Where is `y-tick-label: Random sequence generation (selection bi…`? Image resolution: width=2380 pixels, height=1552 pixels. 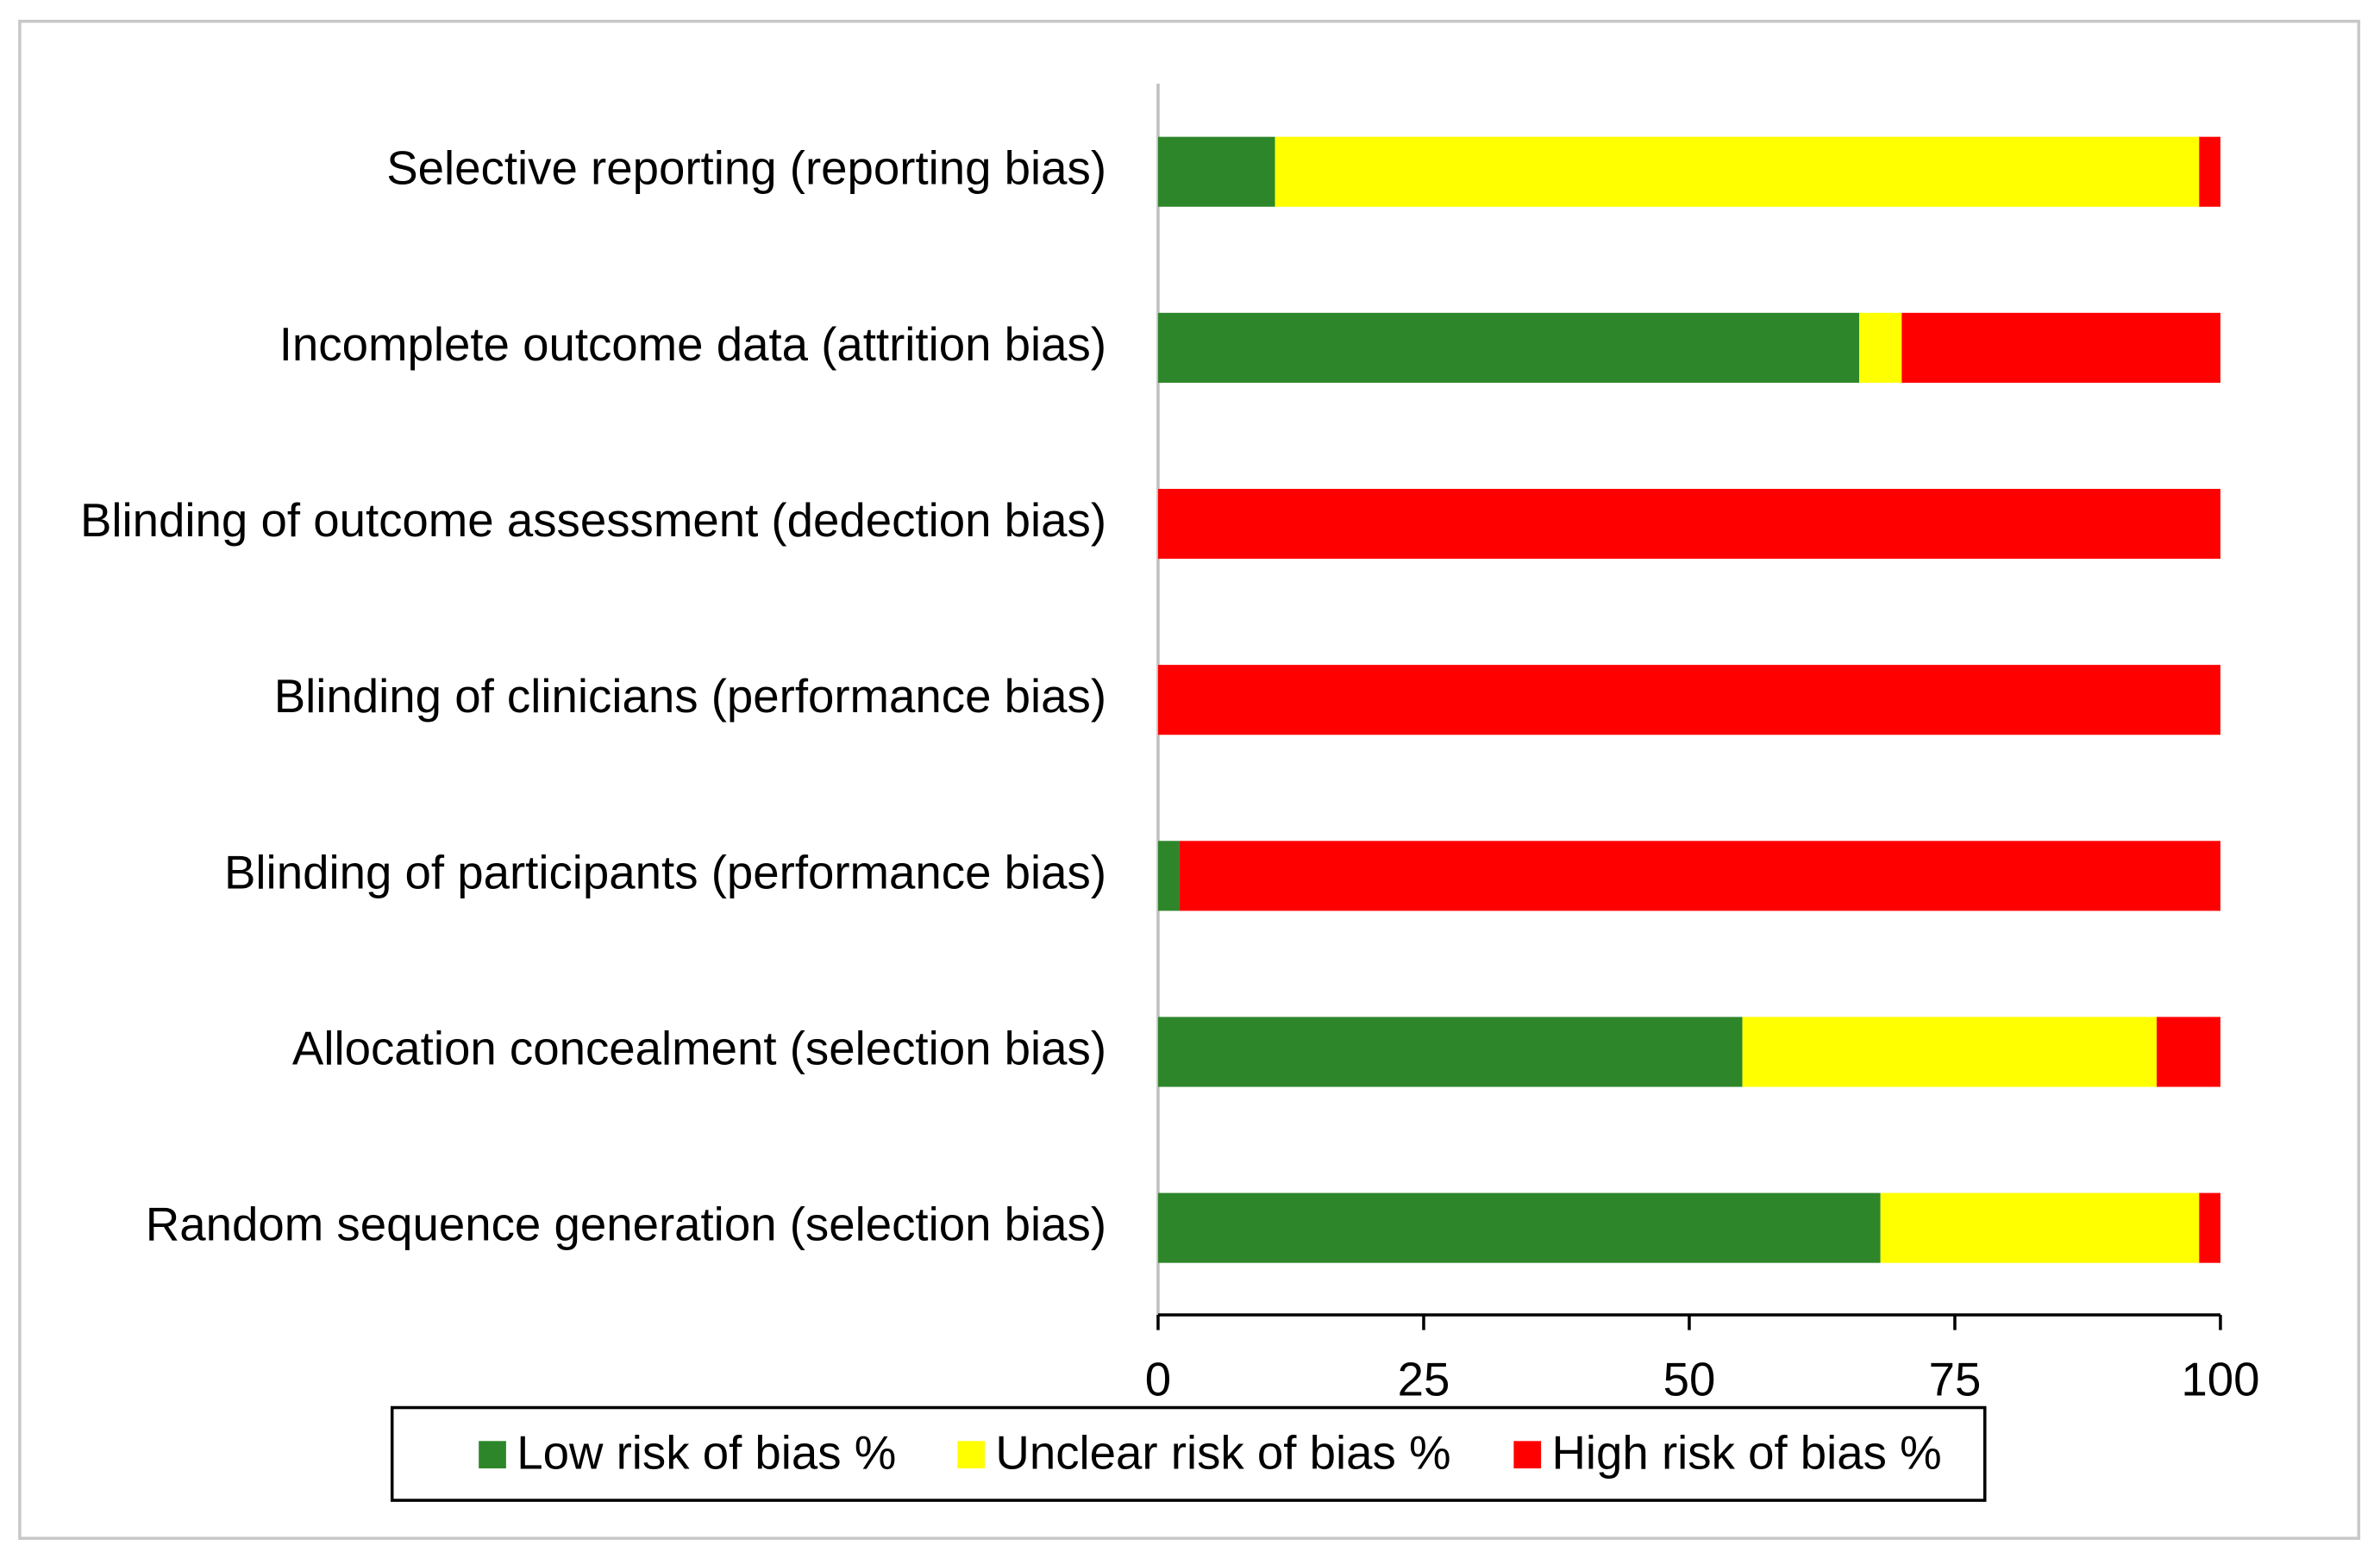 y-tick-label: Random sequence generation (selection bi… is located at coordinates (626, 1225).